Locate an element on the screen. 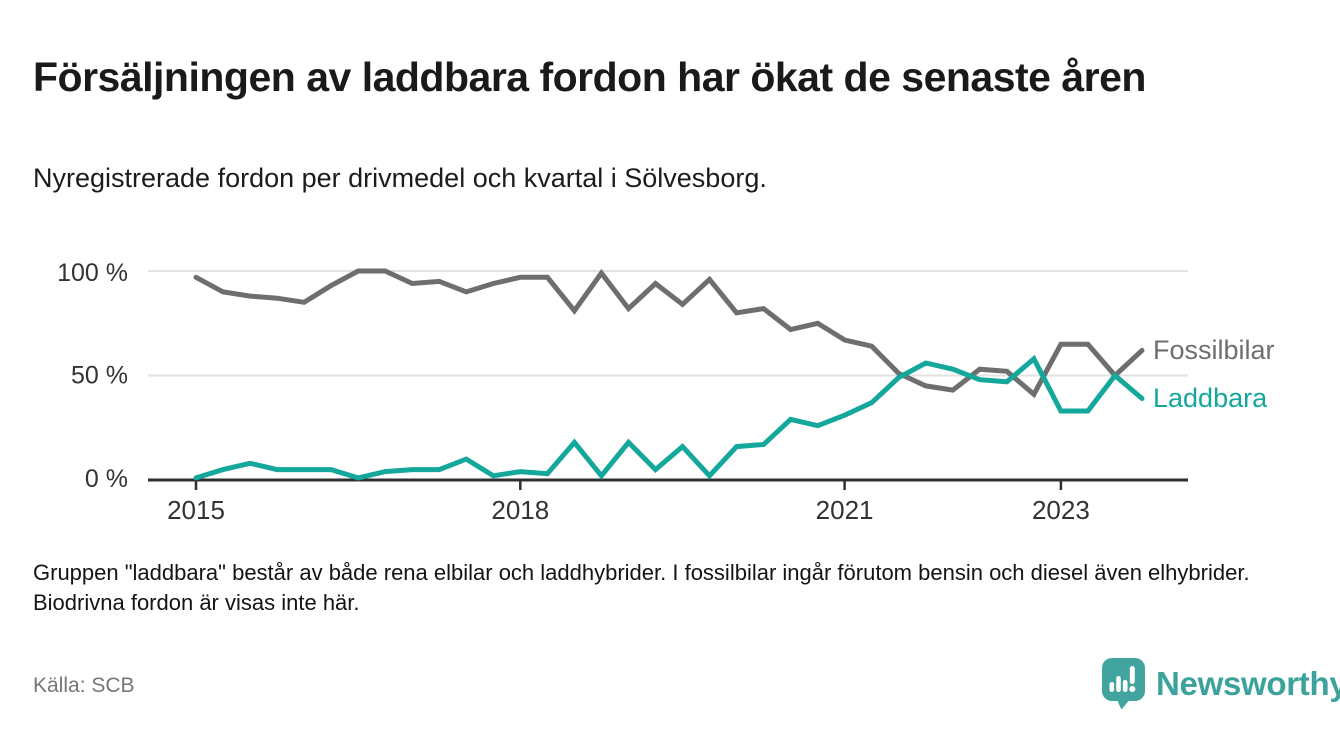  exclamation-dot is located at coordinates (1132, 689).